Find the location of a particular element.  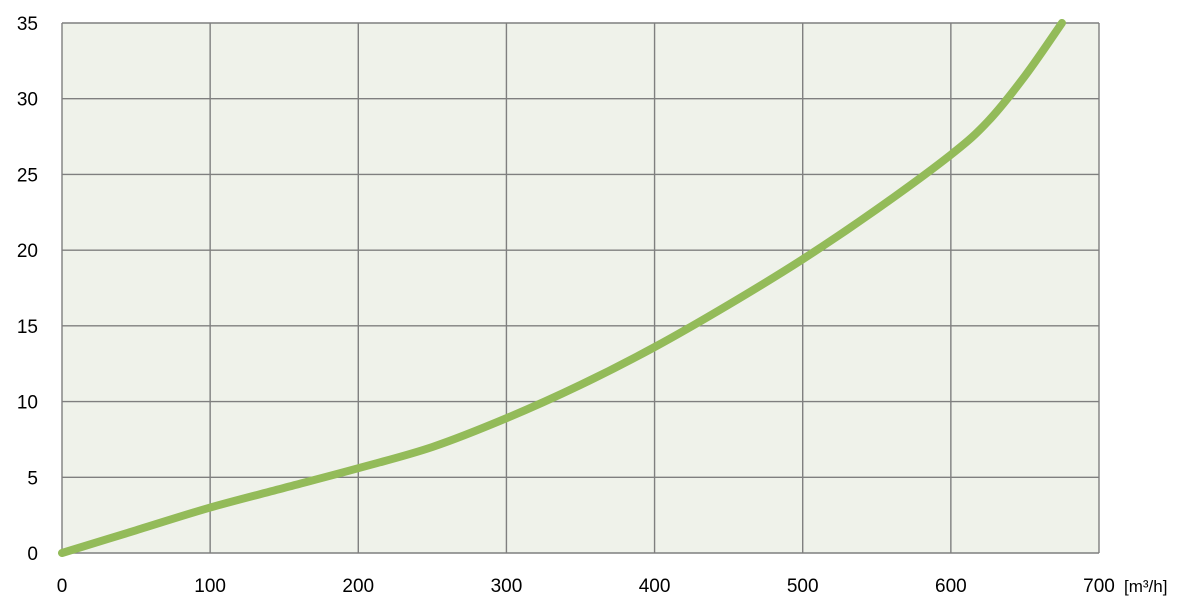

y-tick-label: 35 is located at coordinates (27, 24).